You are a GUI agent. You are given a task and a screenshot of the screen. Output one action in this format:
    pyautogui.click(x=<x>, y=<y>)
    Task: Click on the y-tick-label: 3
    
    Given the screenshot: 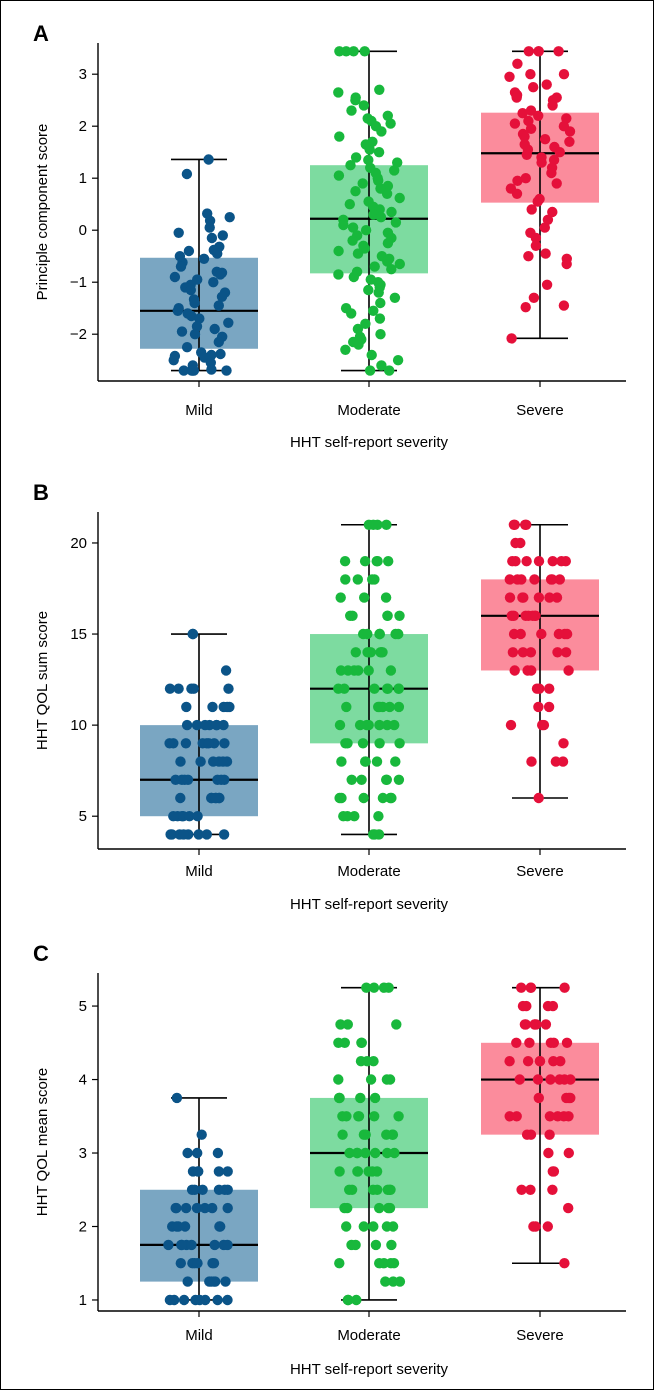 What is the action you would take?
    pyautogui.click(x=83, y=74)
    